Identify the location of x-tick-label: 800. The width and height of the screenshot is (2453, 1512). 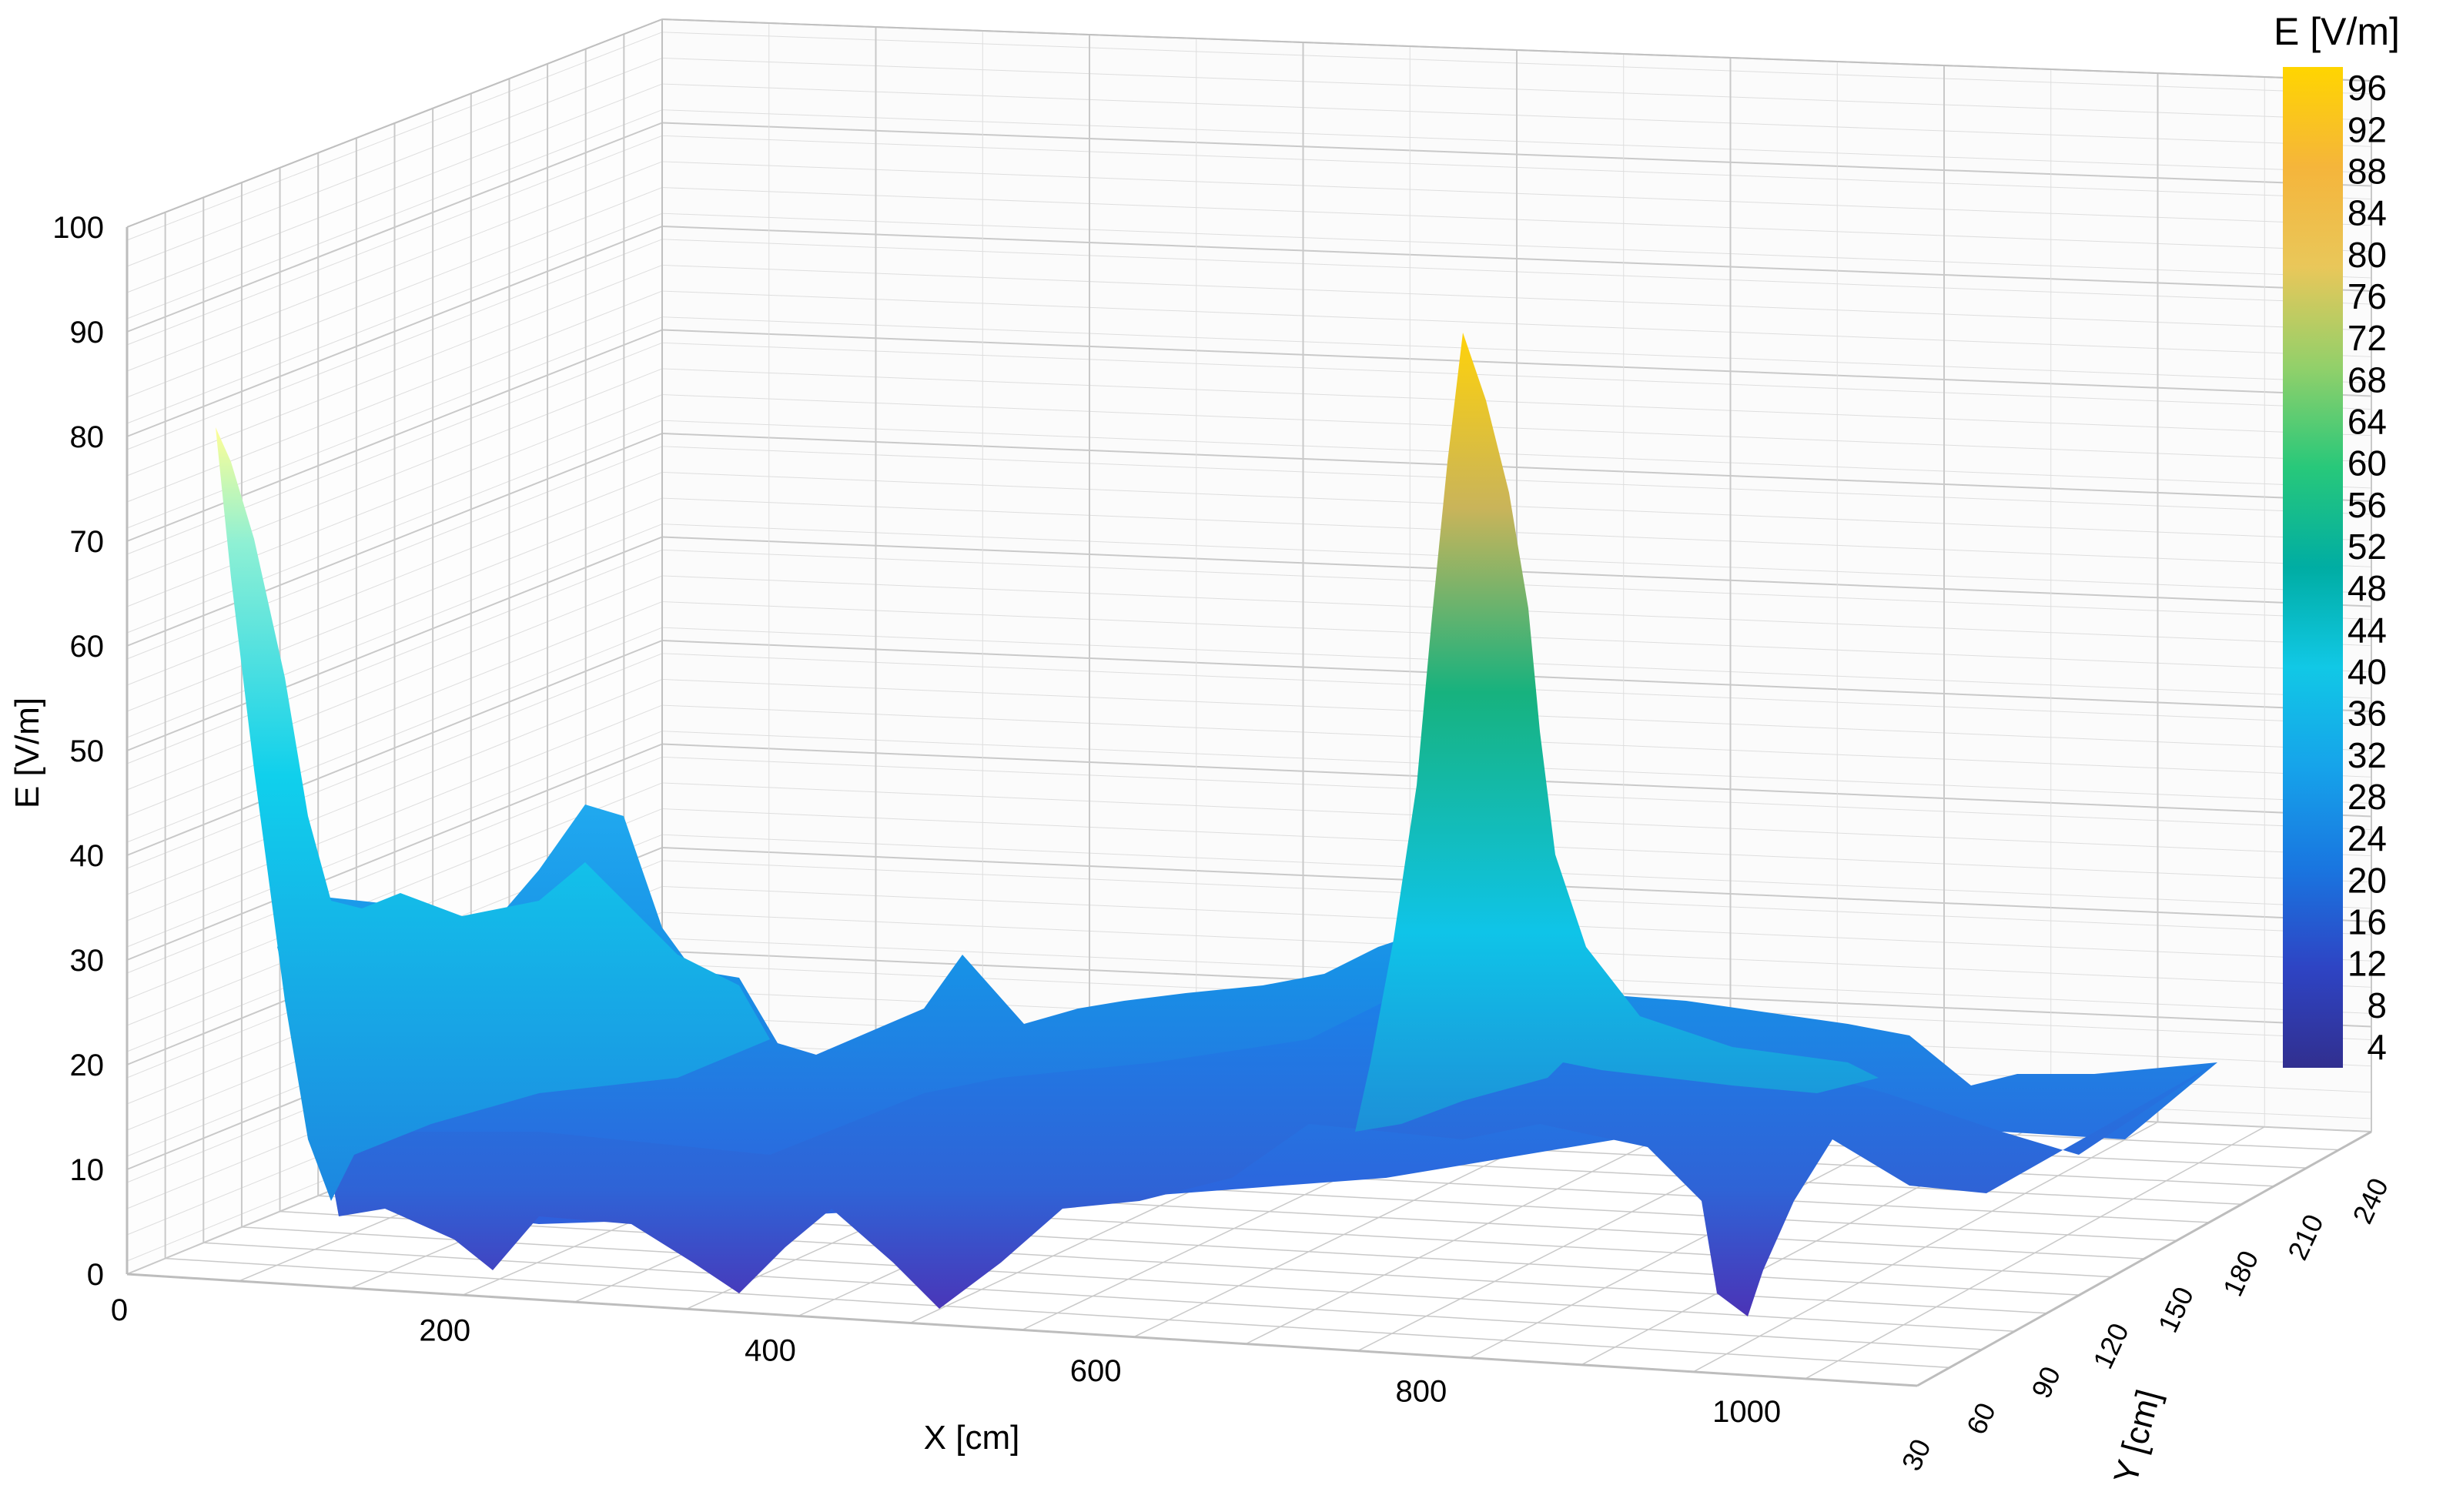
(1421, 1391).